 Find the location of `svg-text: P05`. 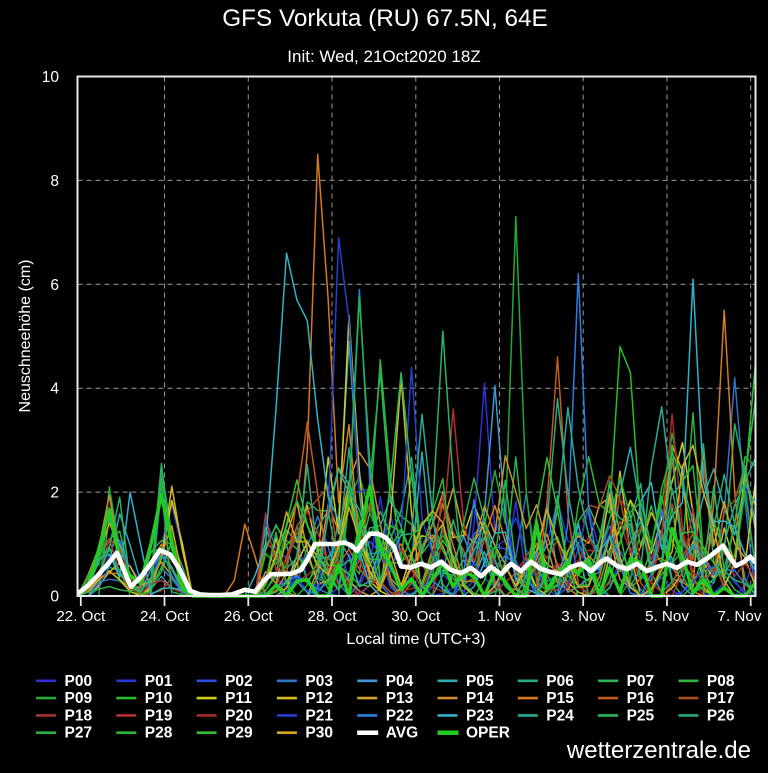

svg-text: P05 is located at coordinates (480, 681).